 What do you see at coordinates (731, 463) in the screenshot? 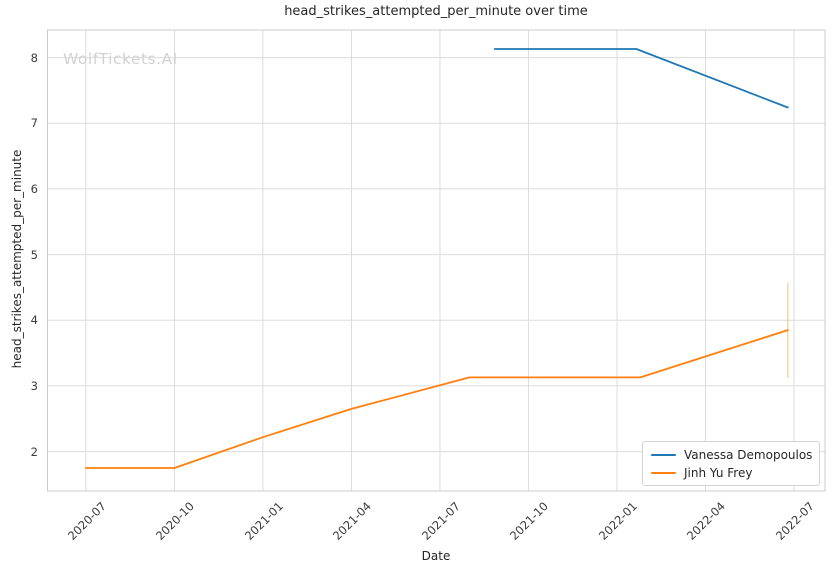
I see `legend: Vanessa Demopoulos Jinh Yu Frey` at bounding box center [731, 463].